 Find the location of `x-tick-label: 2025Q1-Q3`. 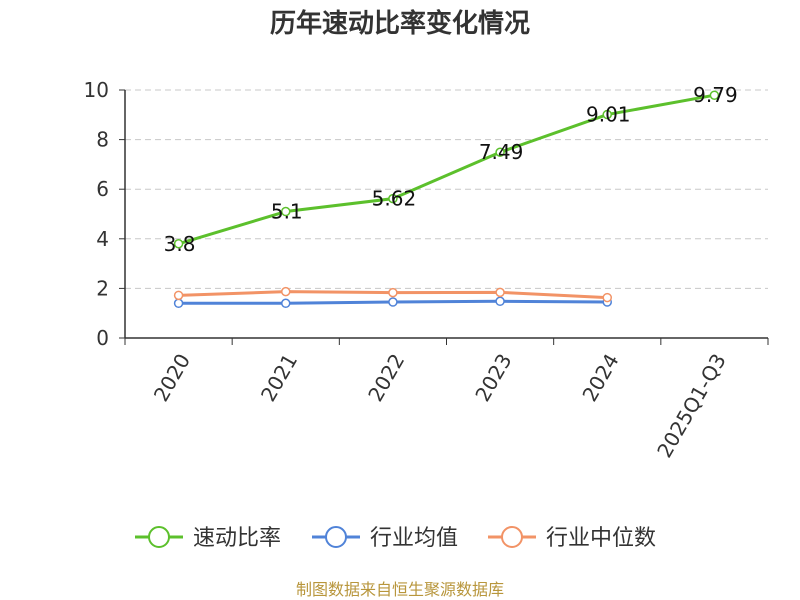

x-tick-label: 2025Q1-Q3 is located at coordinates (691, 406).